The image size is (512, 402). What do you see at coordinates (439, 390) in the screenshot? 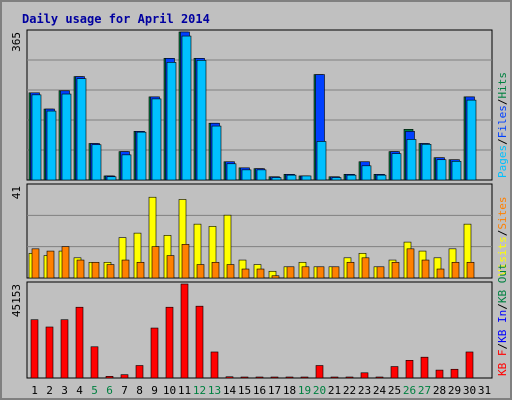
I see `x-tick-label: 28` at bounding box center [439, 390].